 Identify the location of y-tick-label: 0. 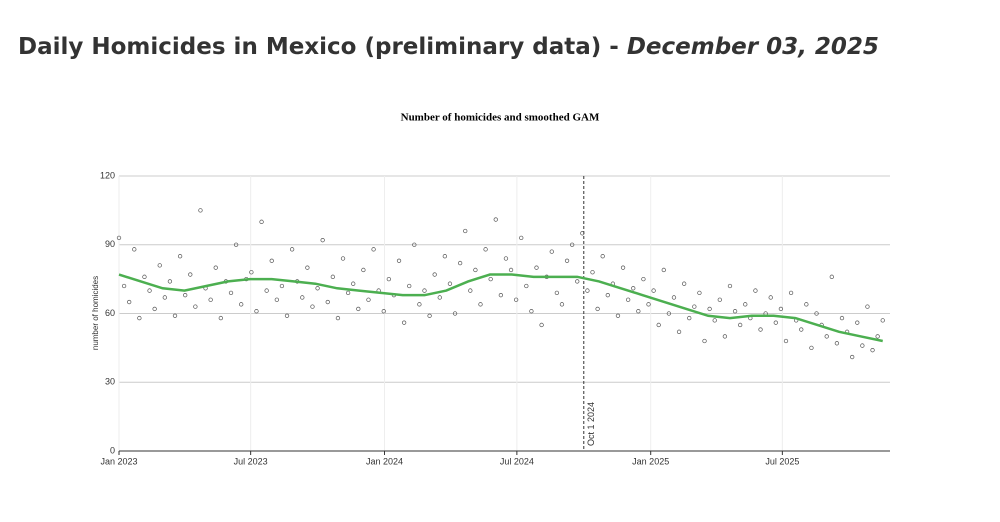
(112, 450).